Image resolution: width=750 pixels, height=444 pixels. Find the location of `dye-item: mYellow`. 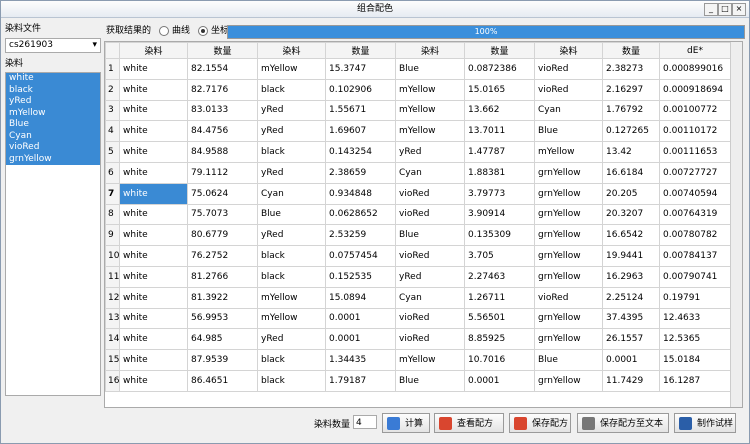

dye-item: mYellow is located at coordinates (53, 113).